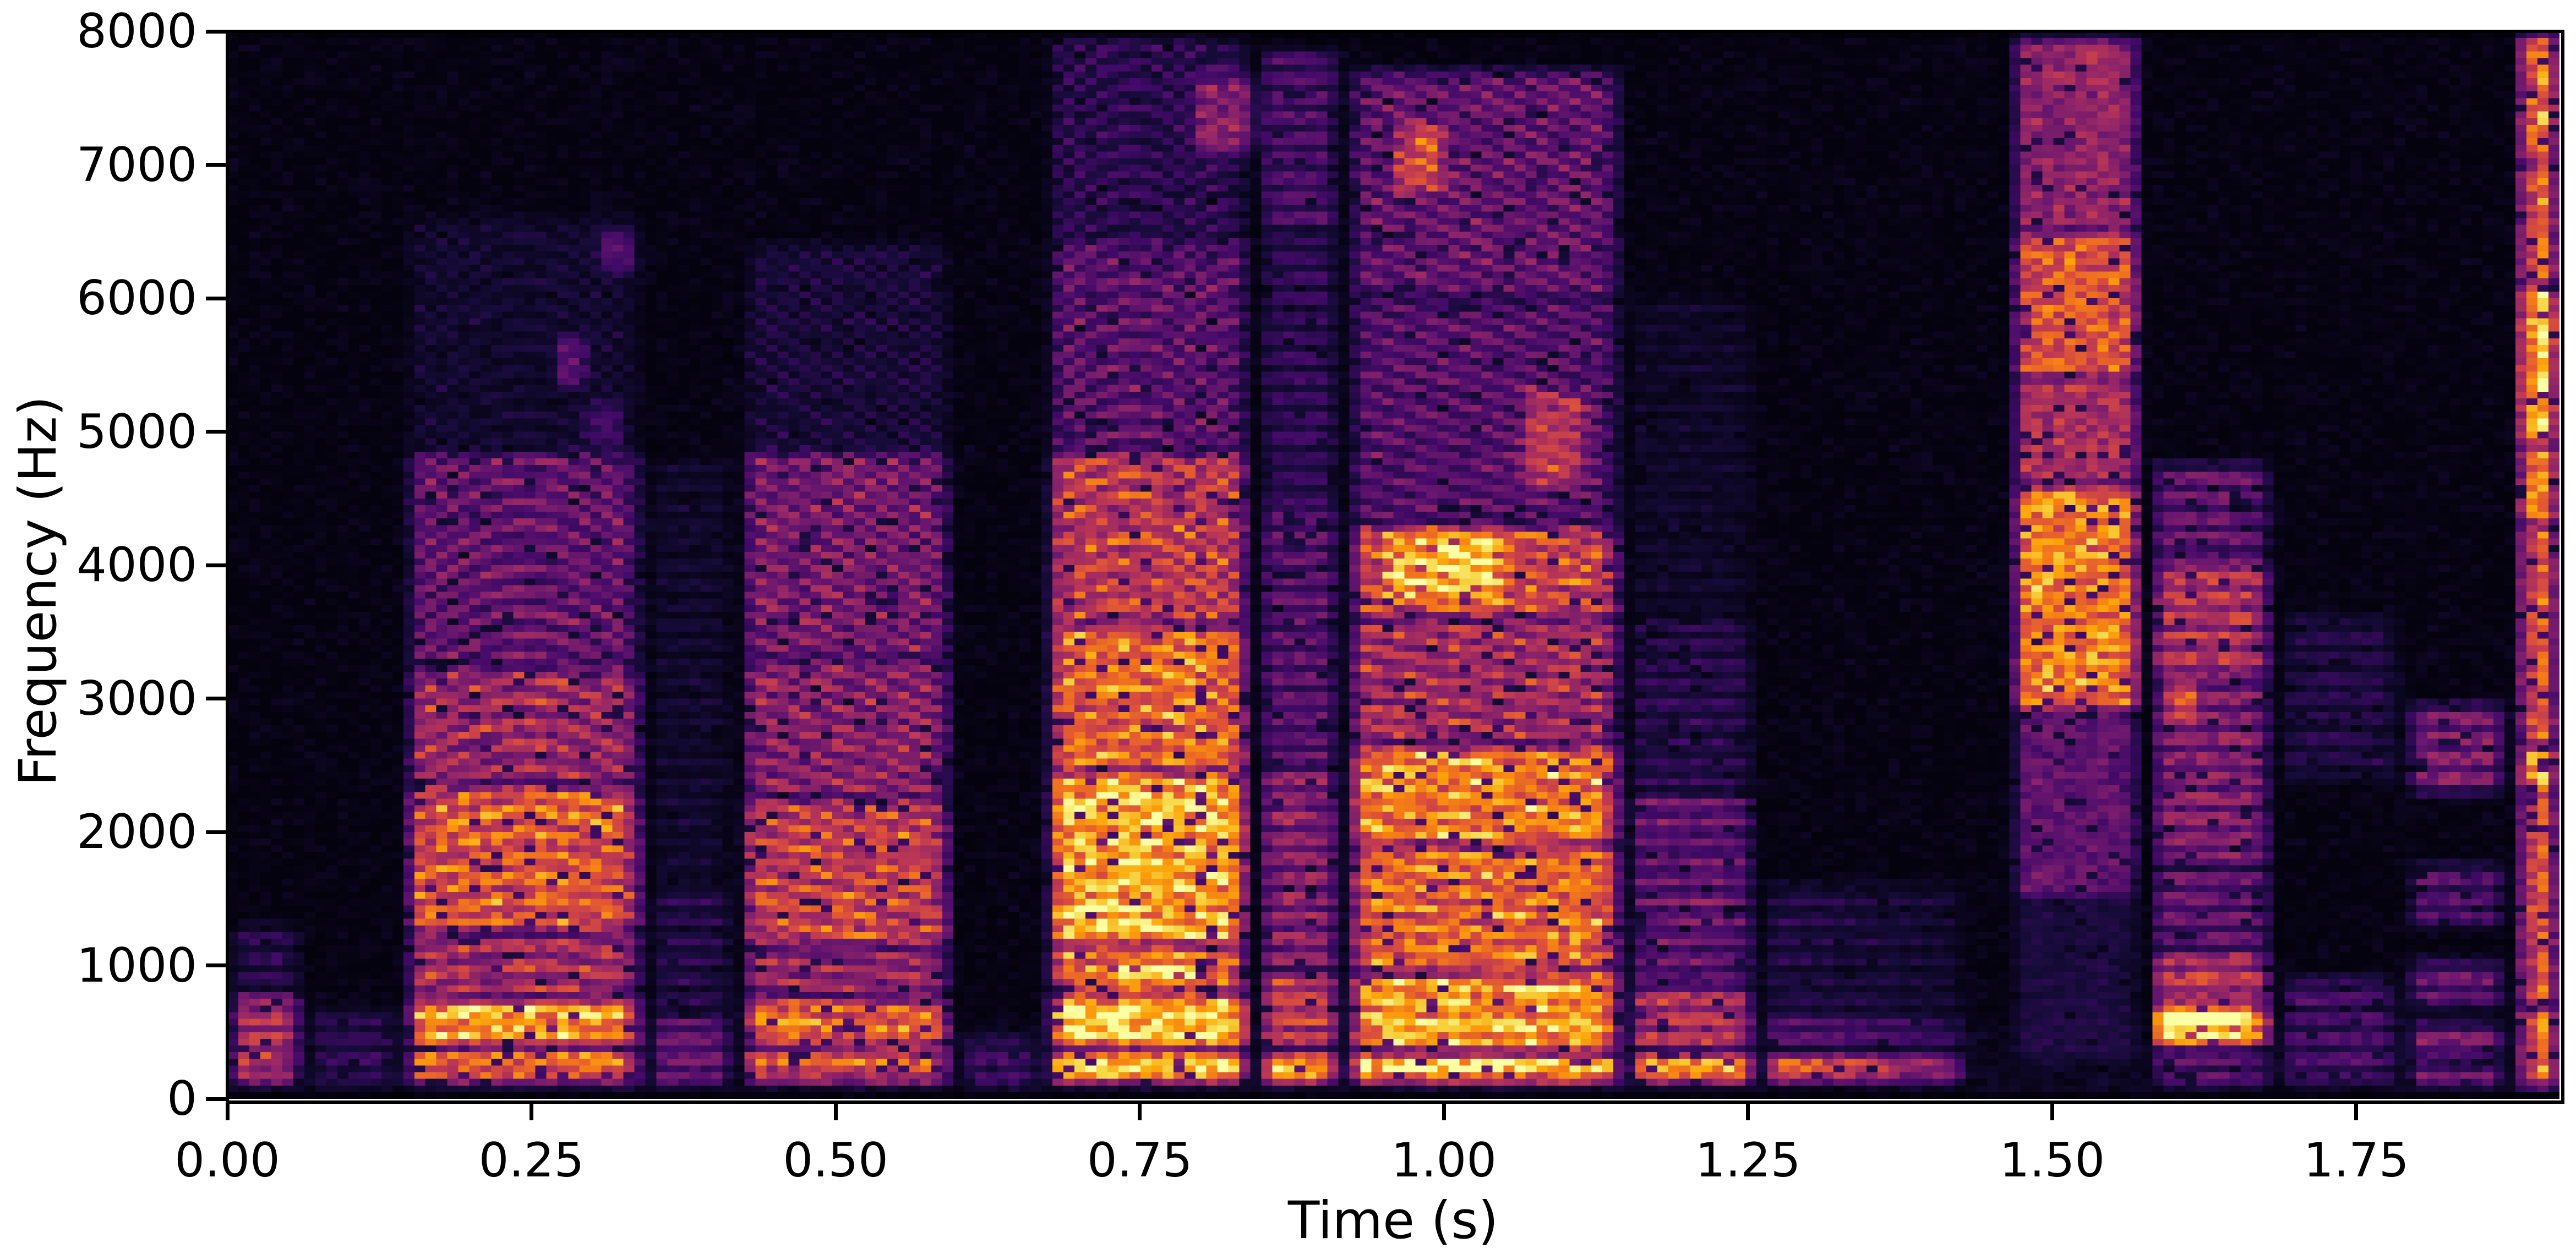 This screenshot has height=1254, width=2576. Describe the element at coordinates (2356, 1160) in the screenshot. I see `x-tick-label-1.75: 1.75` at that location.